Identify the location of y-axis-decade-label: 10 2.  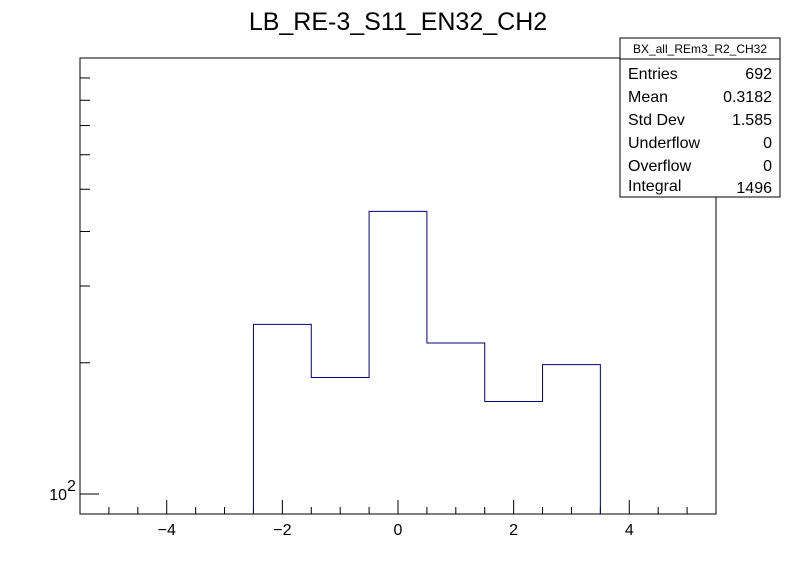
(62, 491).